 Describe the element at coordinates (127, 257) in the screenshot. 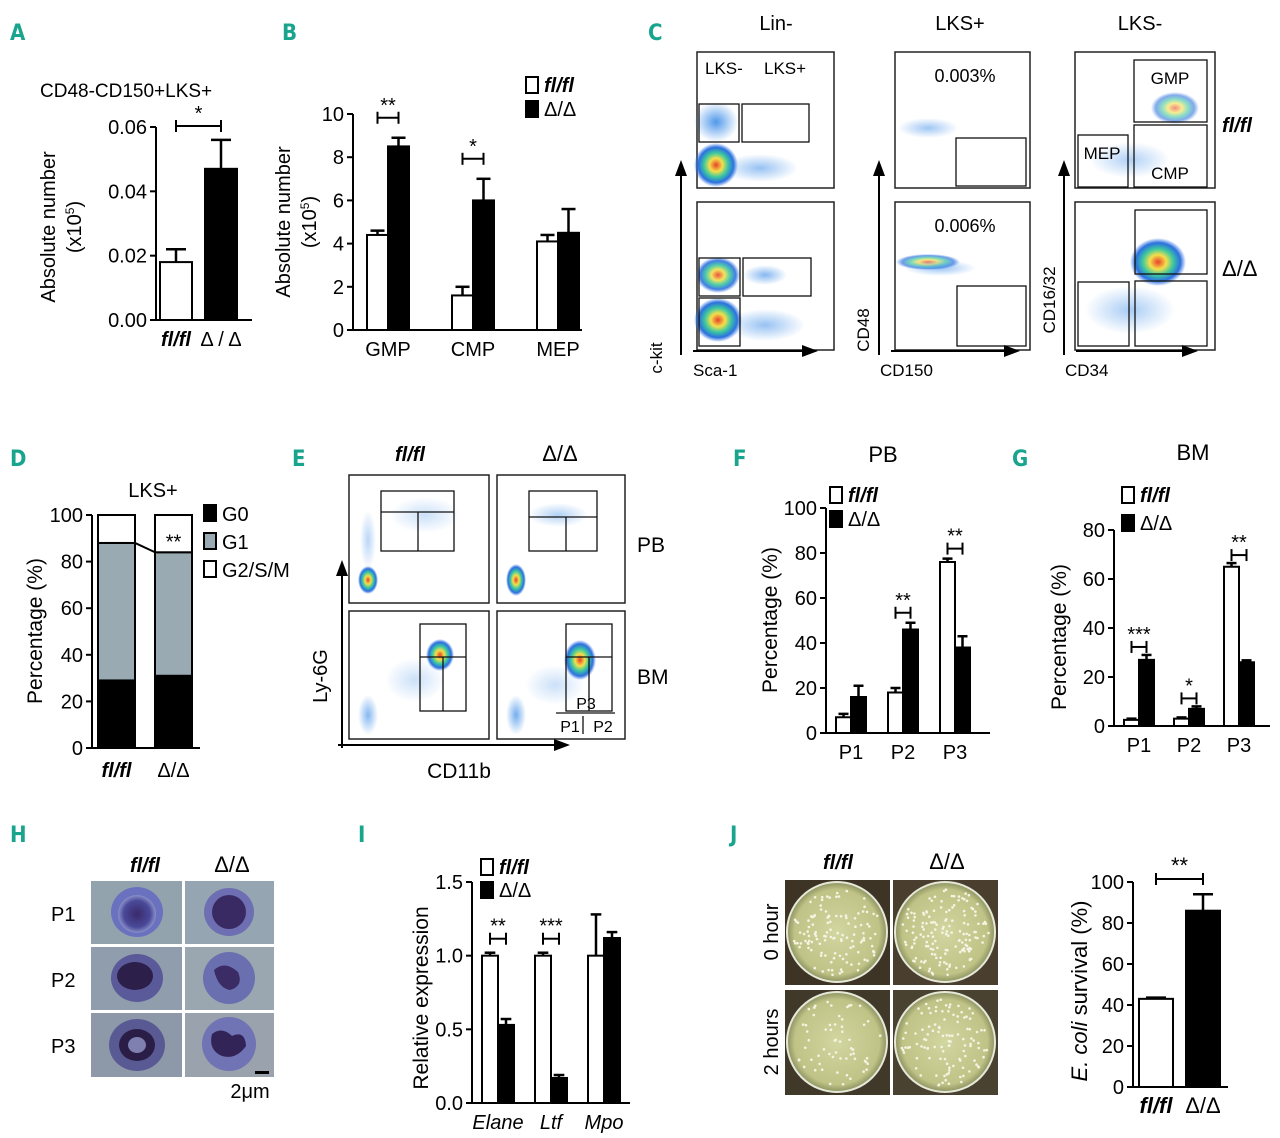

I see `A-y-tick-label-1: 0.02` at that location.